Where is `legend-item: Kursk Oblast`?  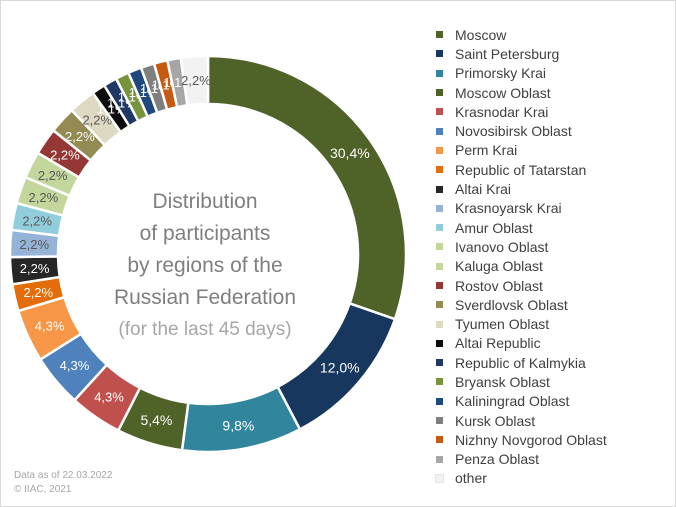
legend-item: Kursk Oblast is located at coordinates (521, 420).